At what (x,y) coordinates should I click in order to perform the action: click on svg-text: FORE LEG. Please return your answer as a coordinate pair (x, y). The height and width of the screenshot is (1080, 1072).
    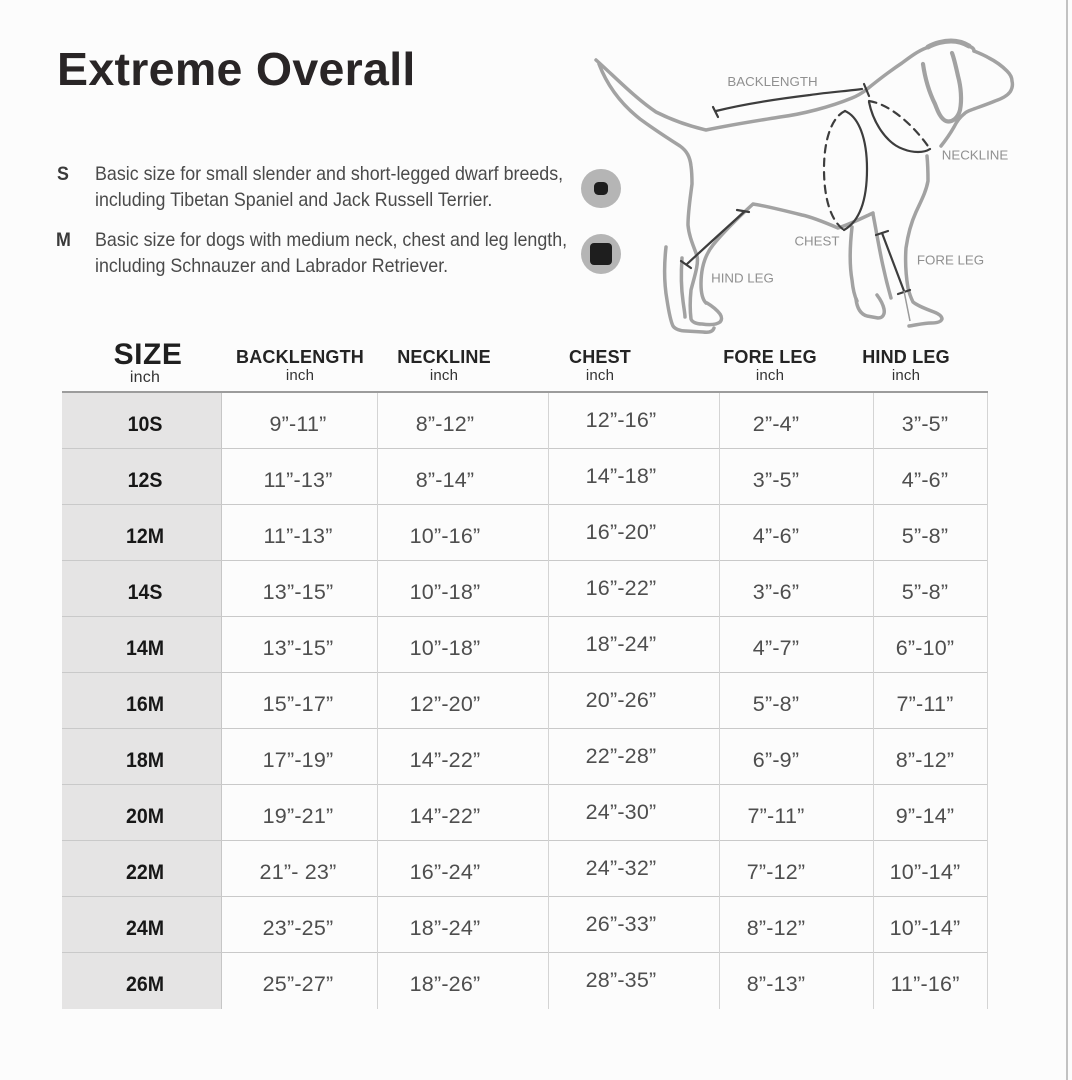
    Looking at the image, I should click on (950, 260).